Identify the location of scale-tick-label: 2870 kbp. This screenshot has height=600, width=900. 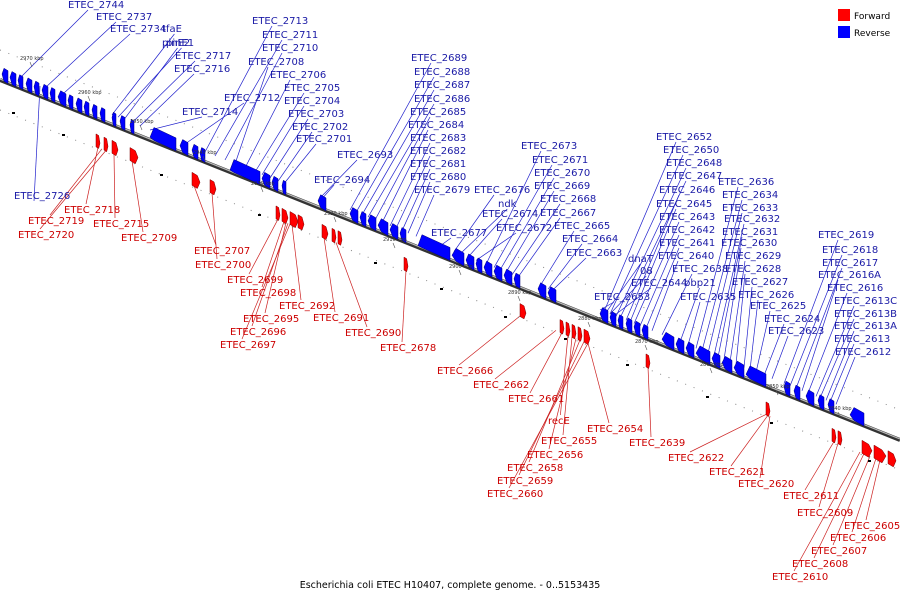
(647, 342).